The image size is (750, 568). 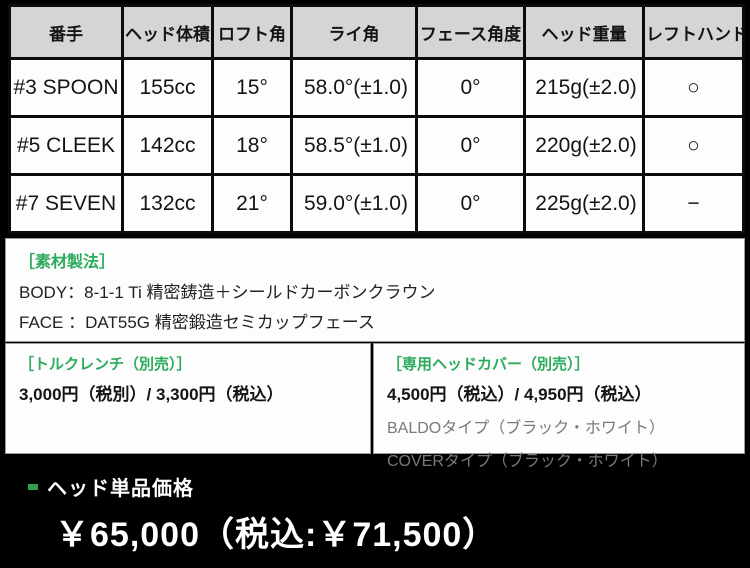 I want to click on cell-loft-angle: 18°, so click(x=252, y=145).